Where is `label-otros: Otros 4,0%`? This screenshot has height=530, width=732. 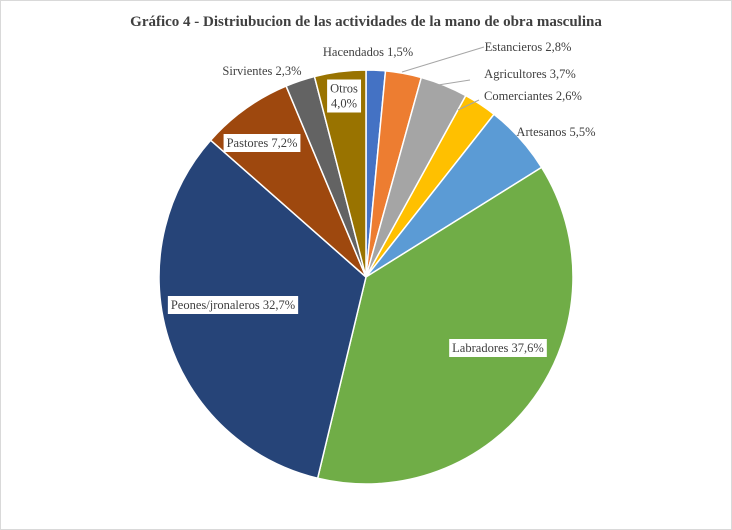 label-otros: Otros 4,0% is located at coordinates (344, 96).